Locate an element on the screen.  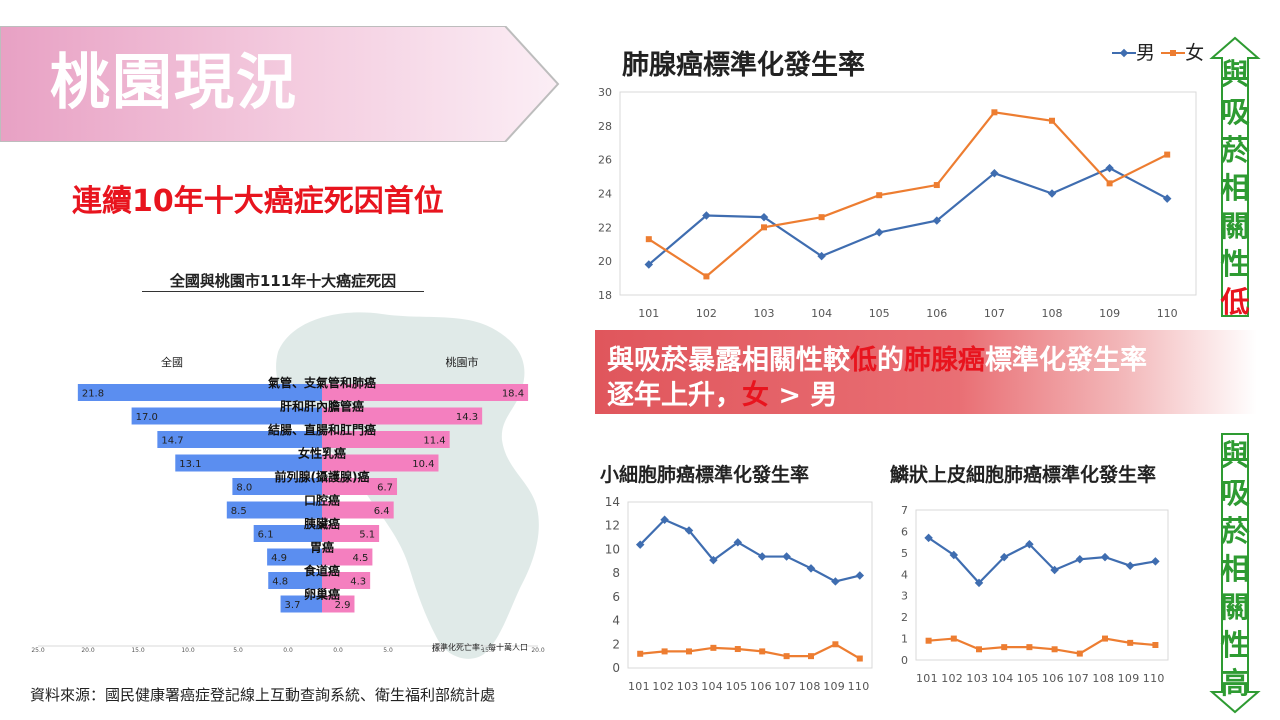
y-tick-label: 1 is located at coordinates (904, 639).